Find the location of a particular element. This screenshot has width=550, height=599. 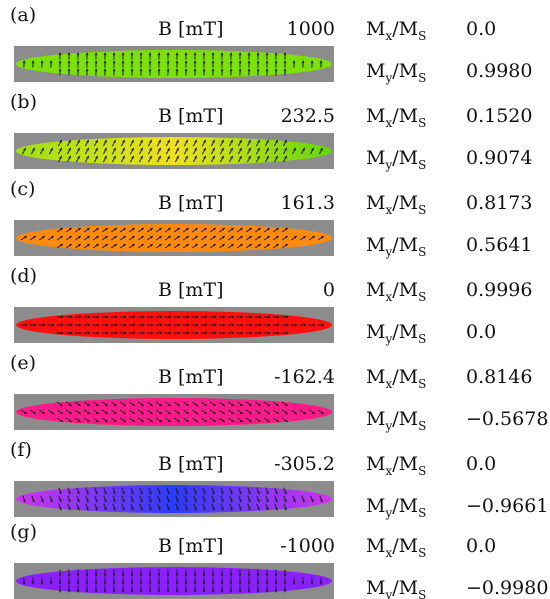

my-label: My/MS is located at coordinates (396, 420).